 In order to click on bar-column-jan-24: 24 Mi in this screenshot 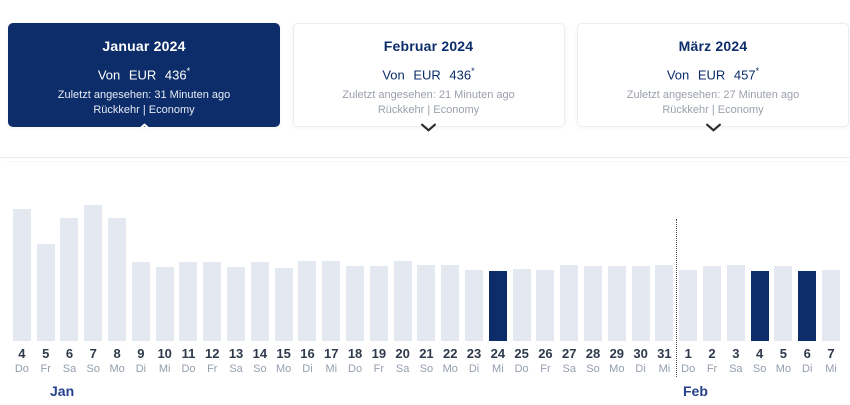, I will do `click(498, 290)`.